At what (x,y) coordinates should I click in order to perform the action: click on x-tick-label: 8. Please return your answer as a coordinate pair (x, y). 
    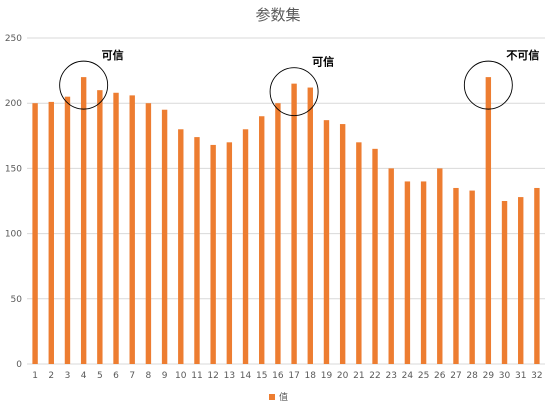
    Looking at the image, I should click on (149, 376).